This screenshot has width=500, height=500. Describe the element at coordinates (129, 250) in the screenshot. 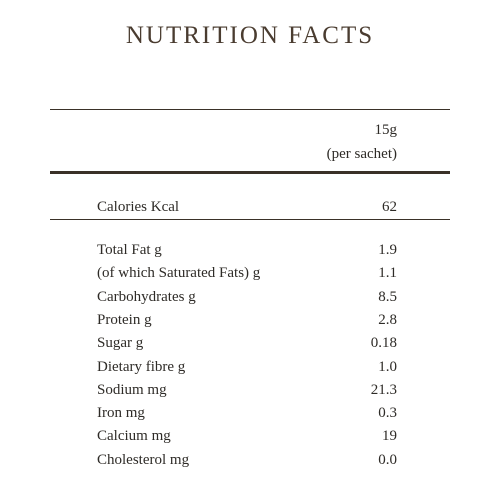

I see `nutrient-label: Total Fat g` at that location.